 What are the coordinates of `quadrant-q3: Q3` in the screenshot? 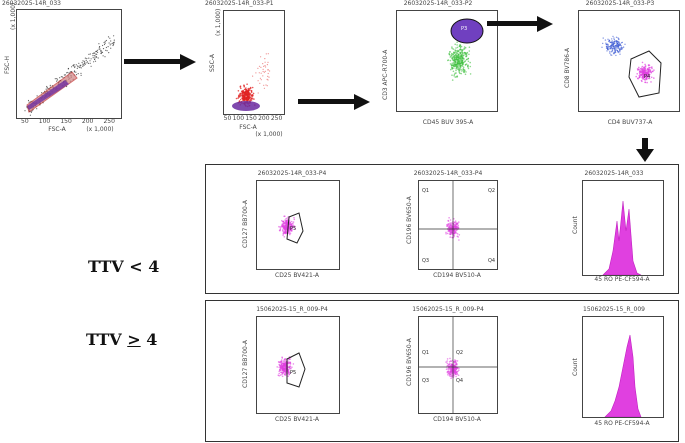 It's located at (426, 261).